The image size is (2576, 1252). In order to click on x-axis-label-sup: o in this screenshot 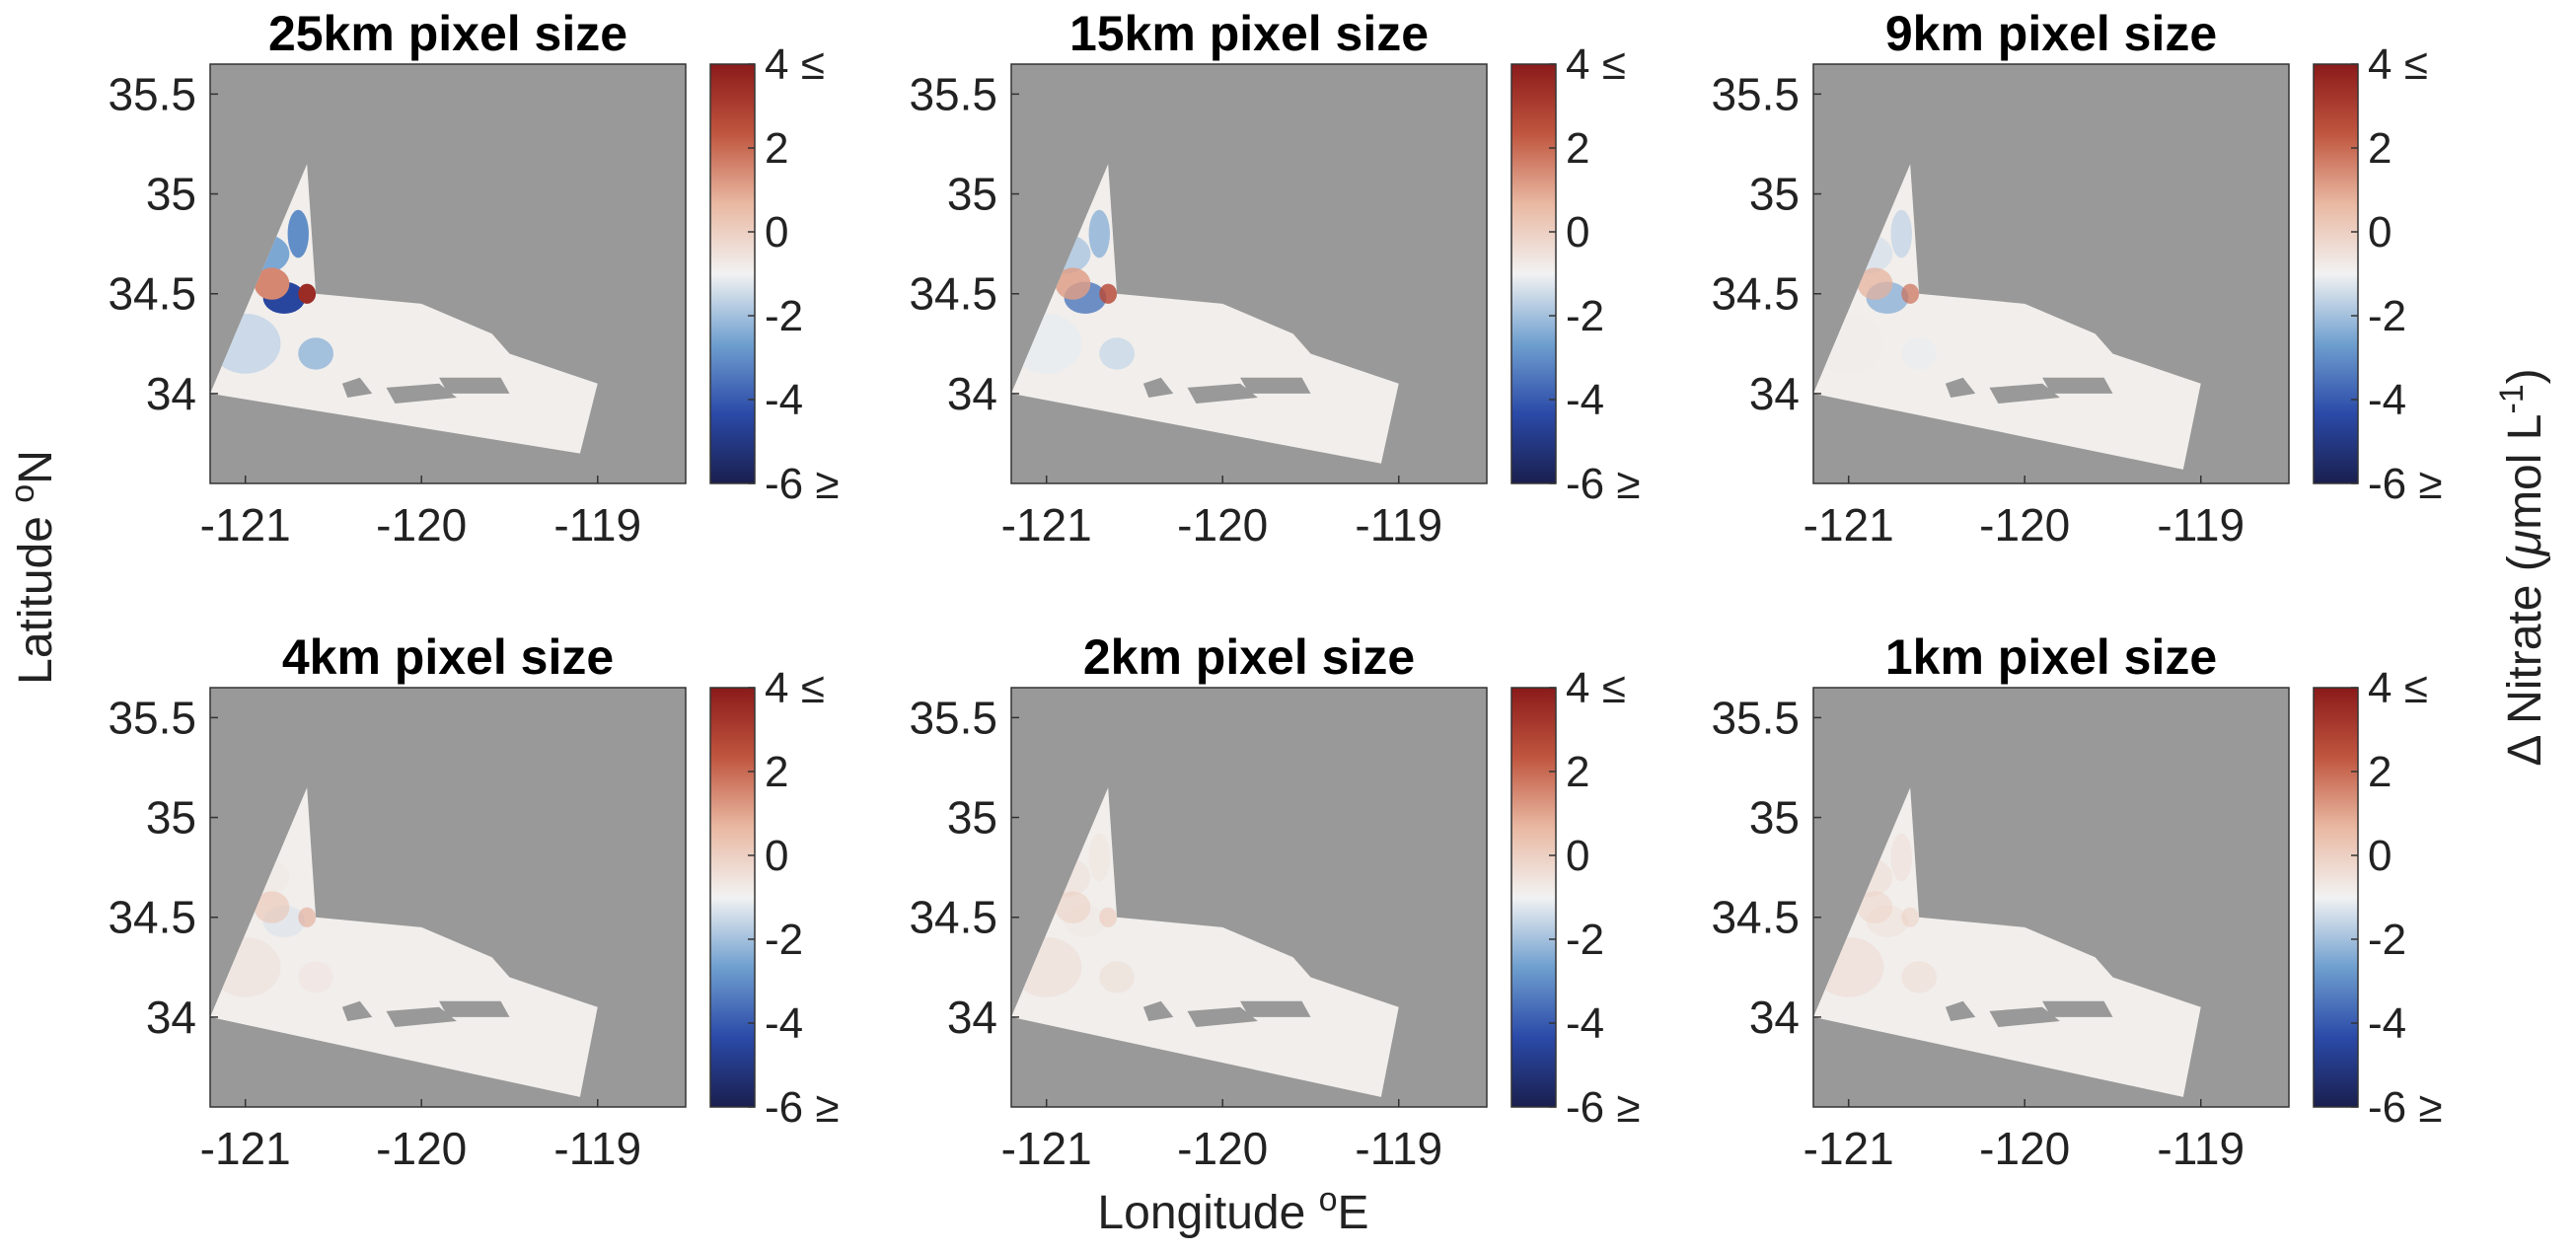, I will do `click(1328, 1199)`.